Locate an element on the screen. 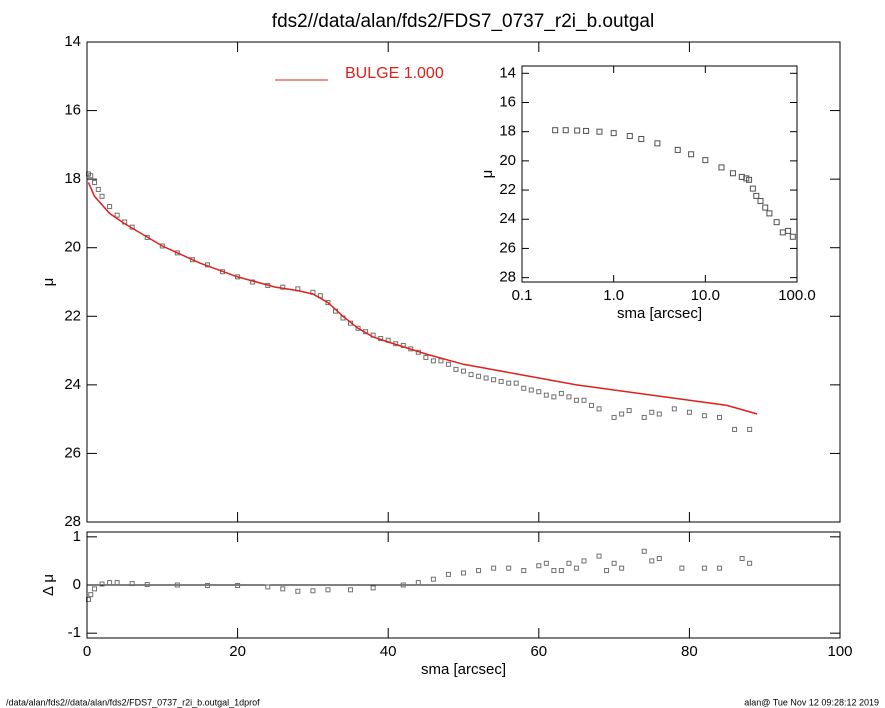 This screenshot has height=708, width=885. x-tick-label: 0 is located at coordinates (87, 651).